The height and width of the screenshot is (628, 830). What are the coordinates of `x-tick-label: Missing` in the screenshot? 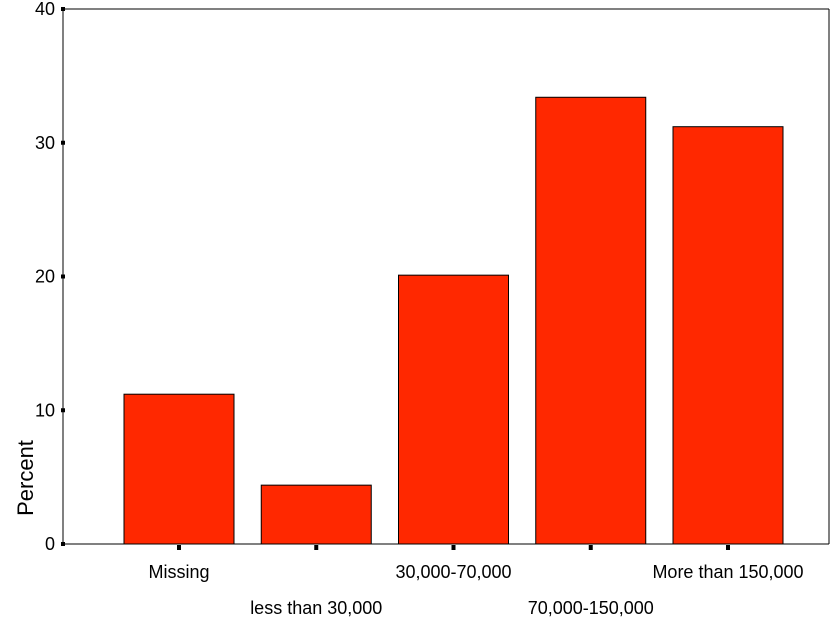 It's located at (178, 572).